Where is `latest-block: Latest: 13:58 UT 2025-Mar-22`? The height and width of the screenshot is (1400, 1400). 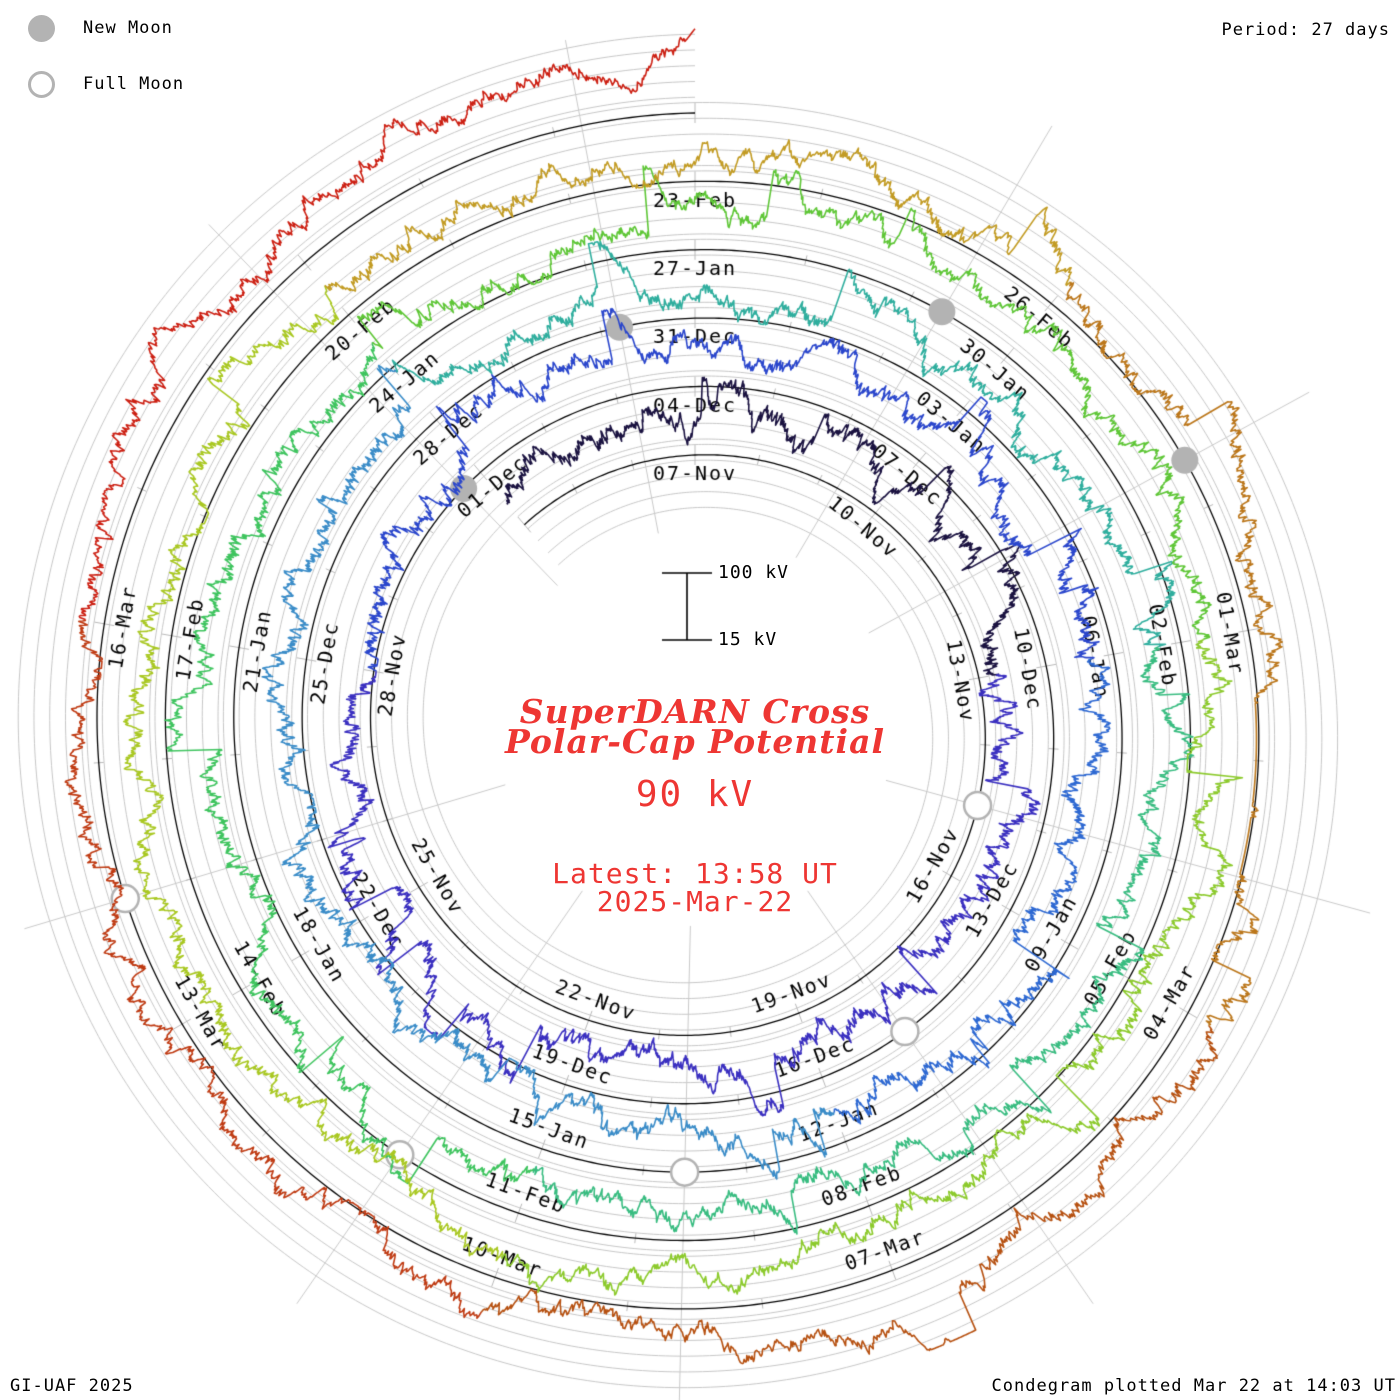 latest-block: Latest: 13:58 UT 2025-Mar-22 is located at coordinates (695, 888).